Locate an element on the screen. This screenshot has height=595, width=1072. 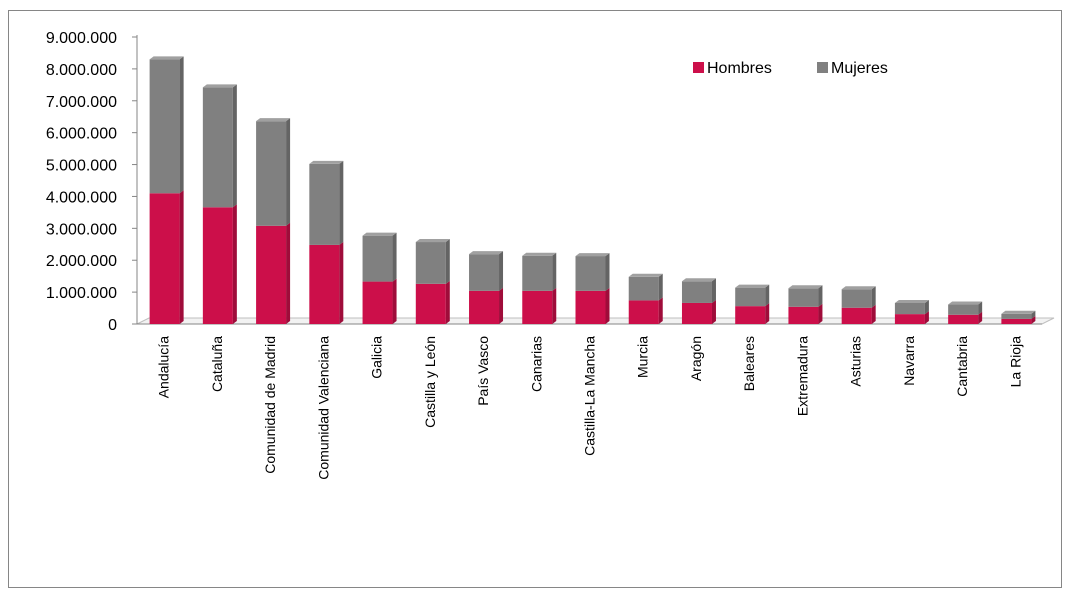
bar-baleares-hombres is located at coordinates (752, 313).